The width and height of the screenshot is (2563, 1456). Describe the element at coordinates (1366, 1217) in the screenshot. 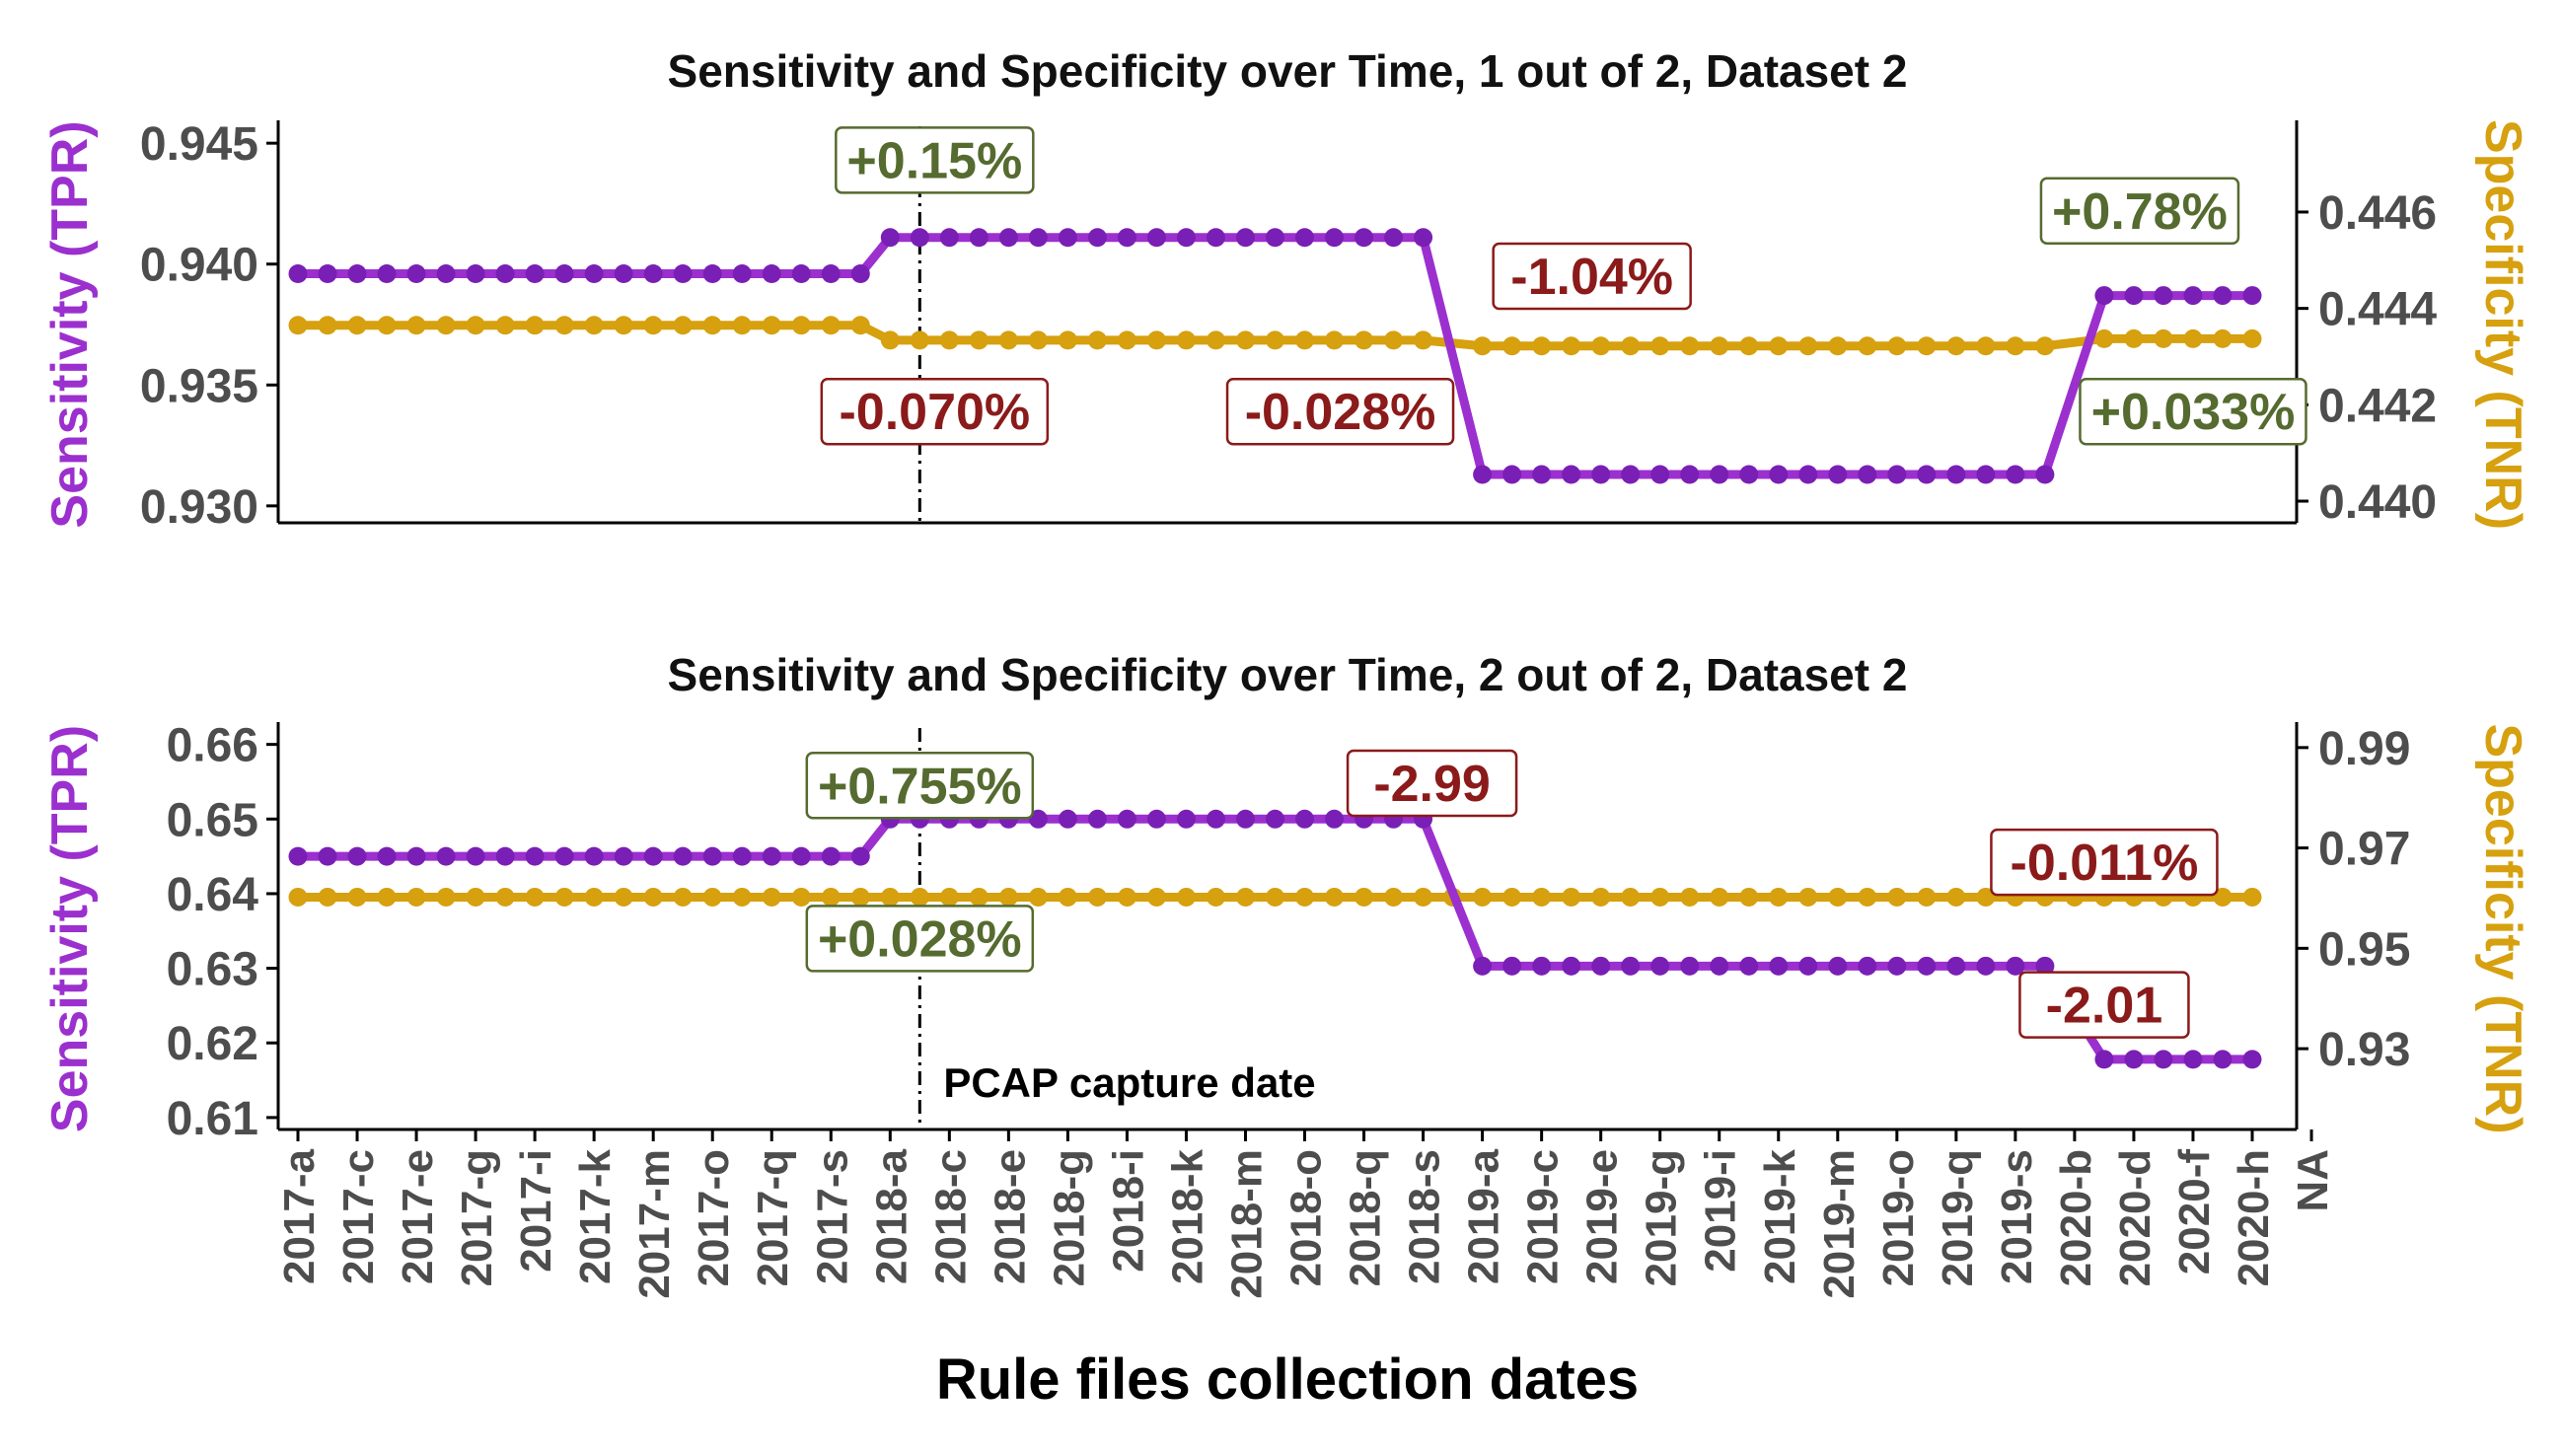

I see `x-tick-label: 2018-q` at that location.